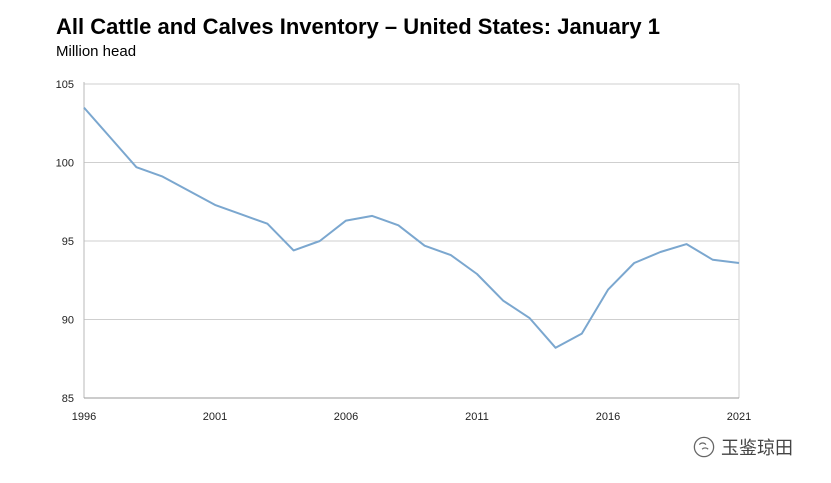 Image resolution: width=831 pixels, height=483 pixels. Describe the element at coordinates (215, 417) in the screenshot. I see `x-tick-label: 2001` at that location.